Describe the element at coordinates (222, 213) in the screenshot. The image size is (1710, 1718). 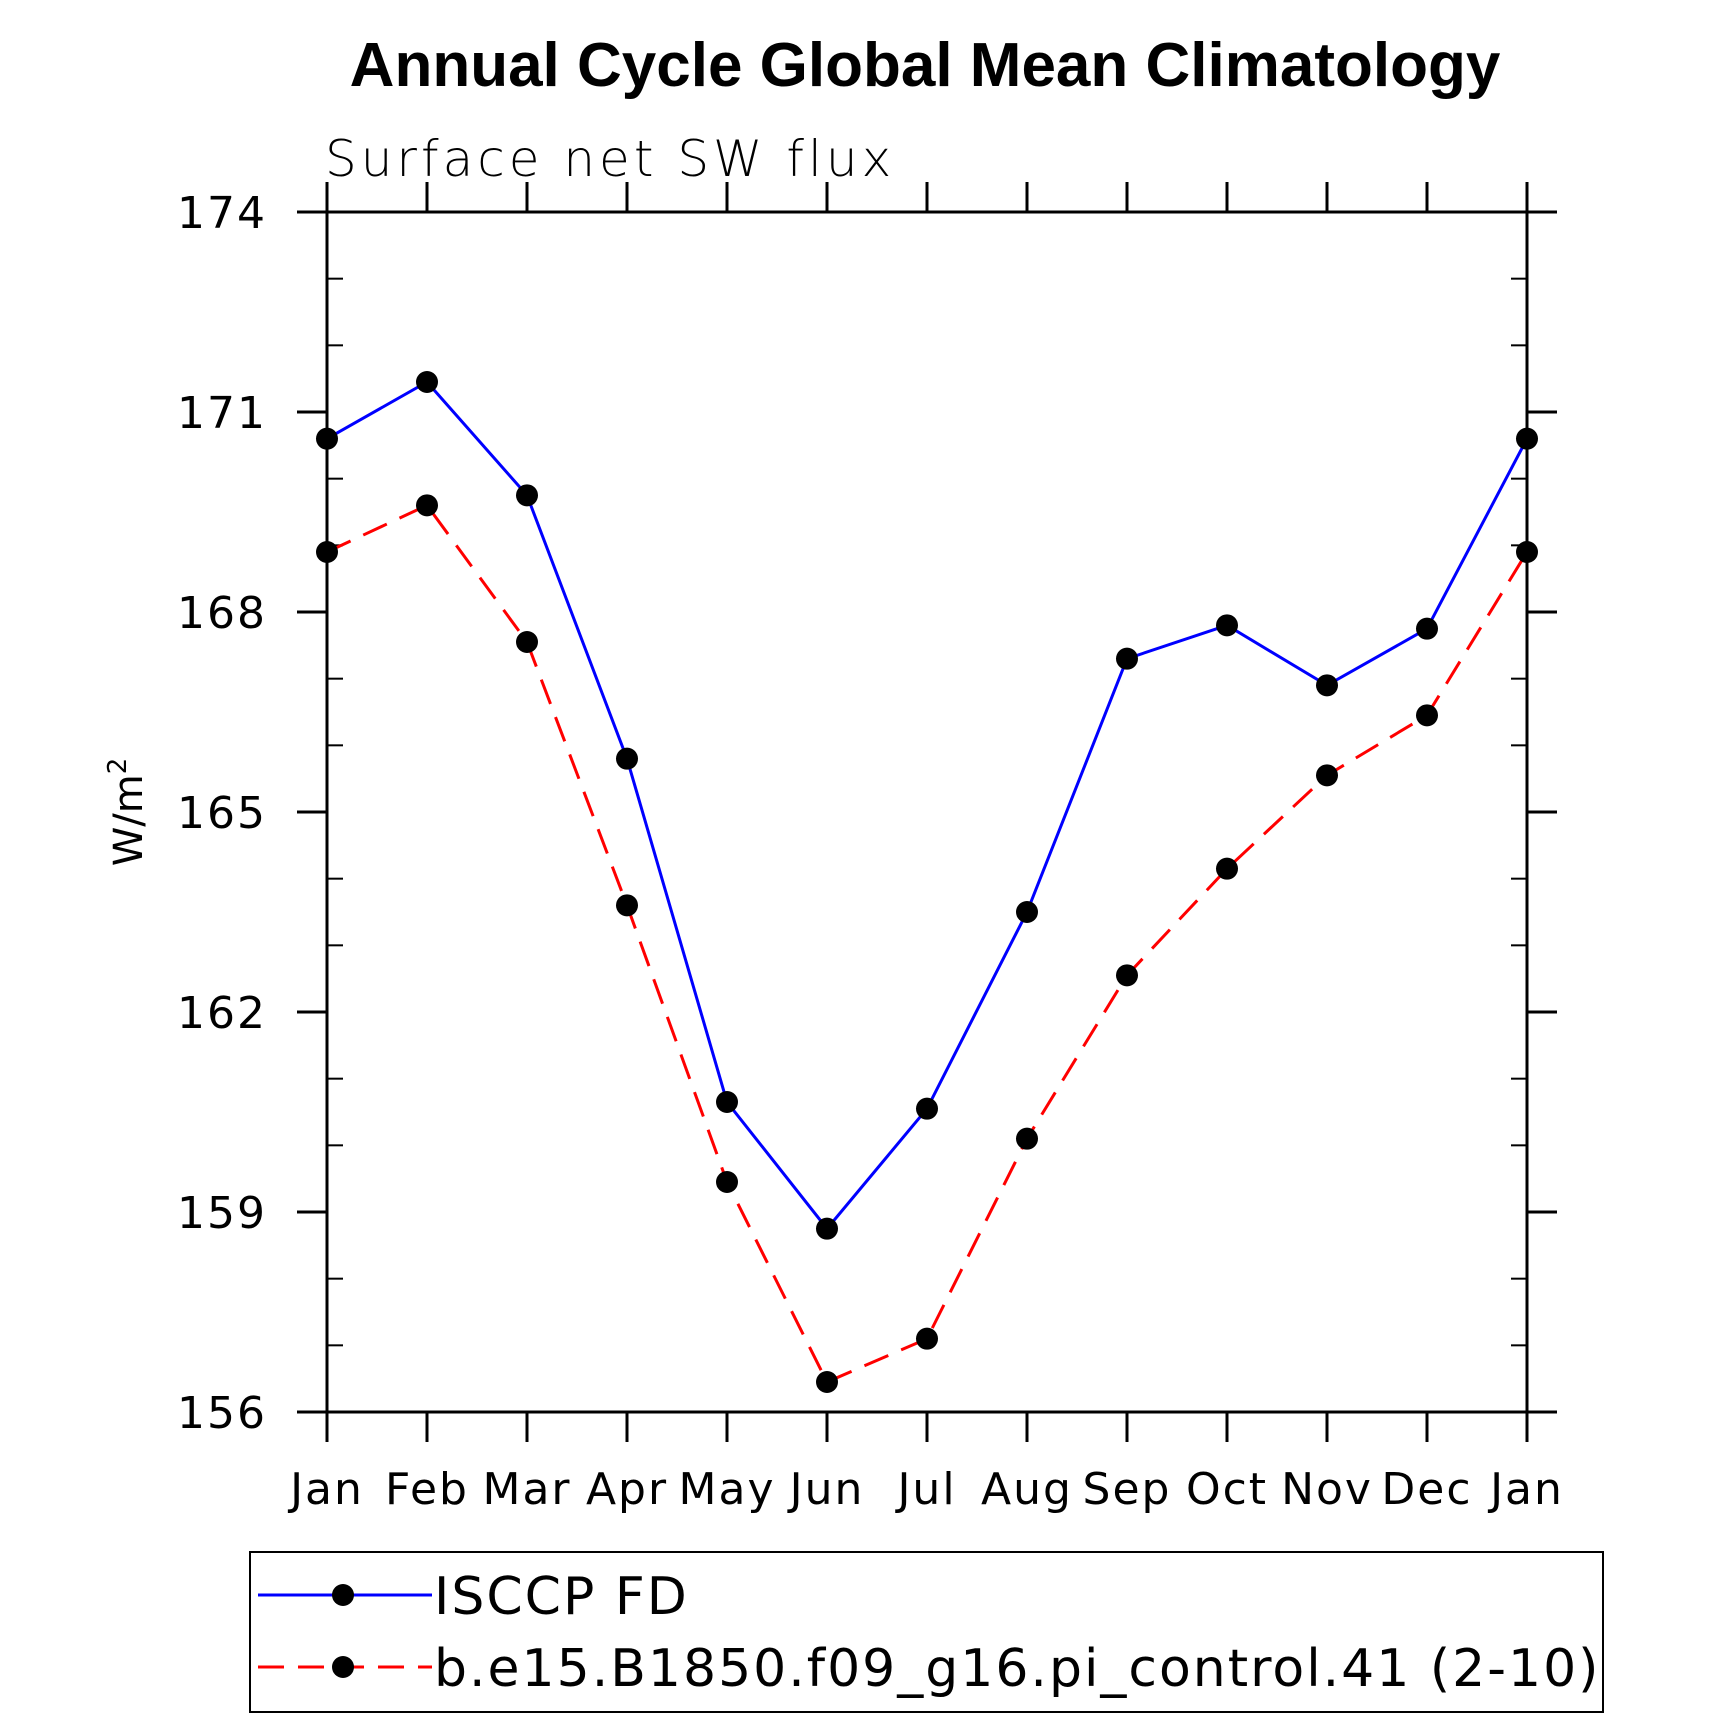
I see `y-tick-label: 174` at that location.